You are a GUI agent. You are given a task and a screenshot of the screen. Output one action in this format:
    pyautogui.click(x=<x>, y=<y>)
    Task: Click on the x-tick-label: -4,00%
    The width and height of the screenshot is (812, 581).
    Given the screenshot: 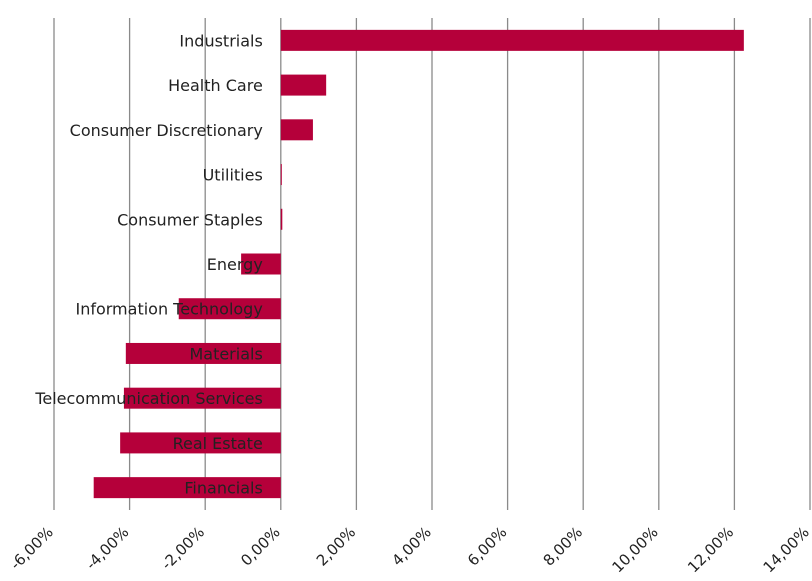 What is the action you would take?
    pyautogui.click(x=107, y=548)
    